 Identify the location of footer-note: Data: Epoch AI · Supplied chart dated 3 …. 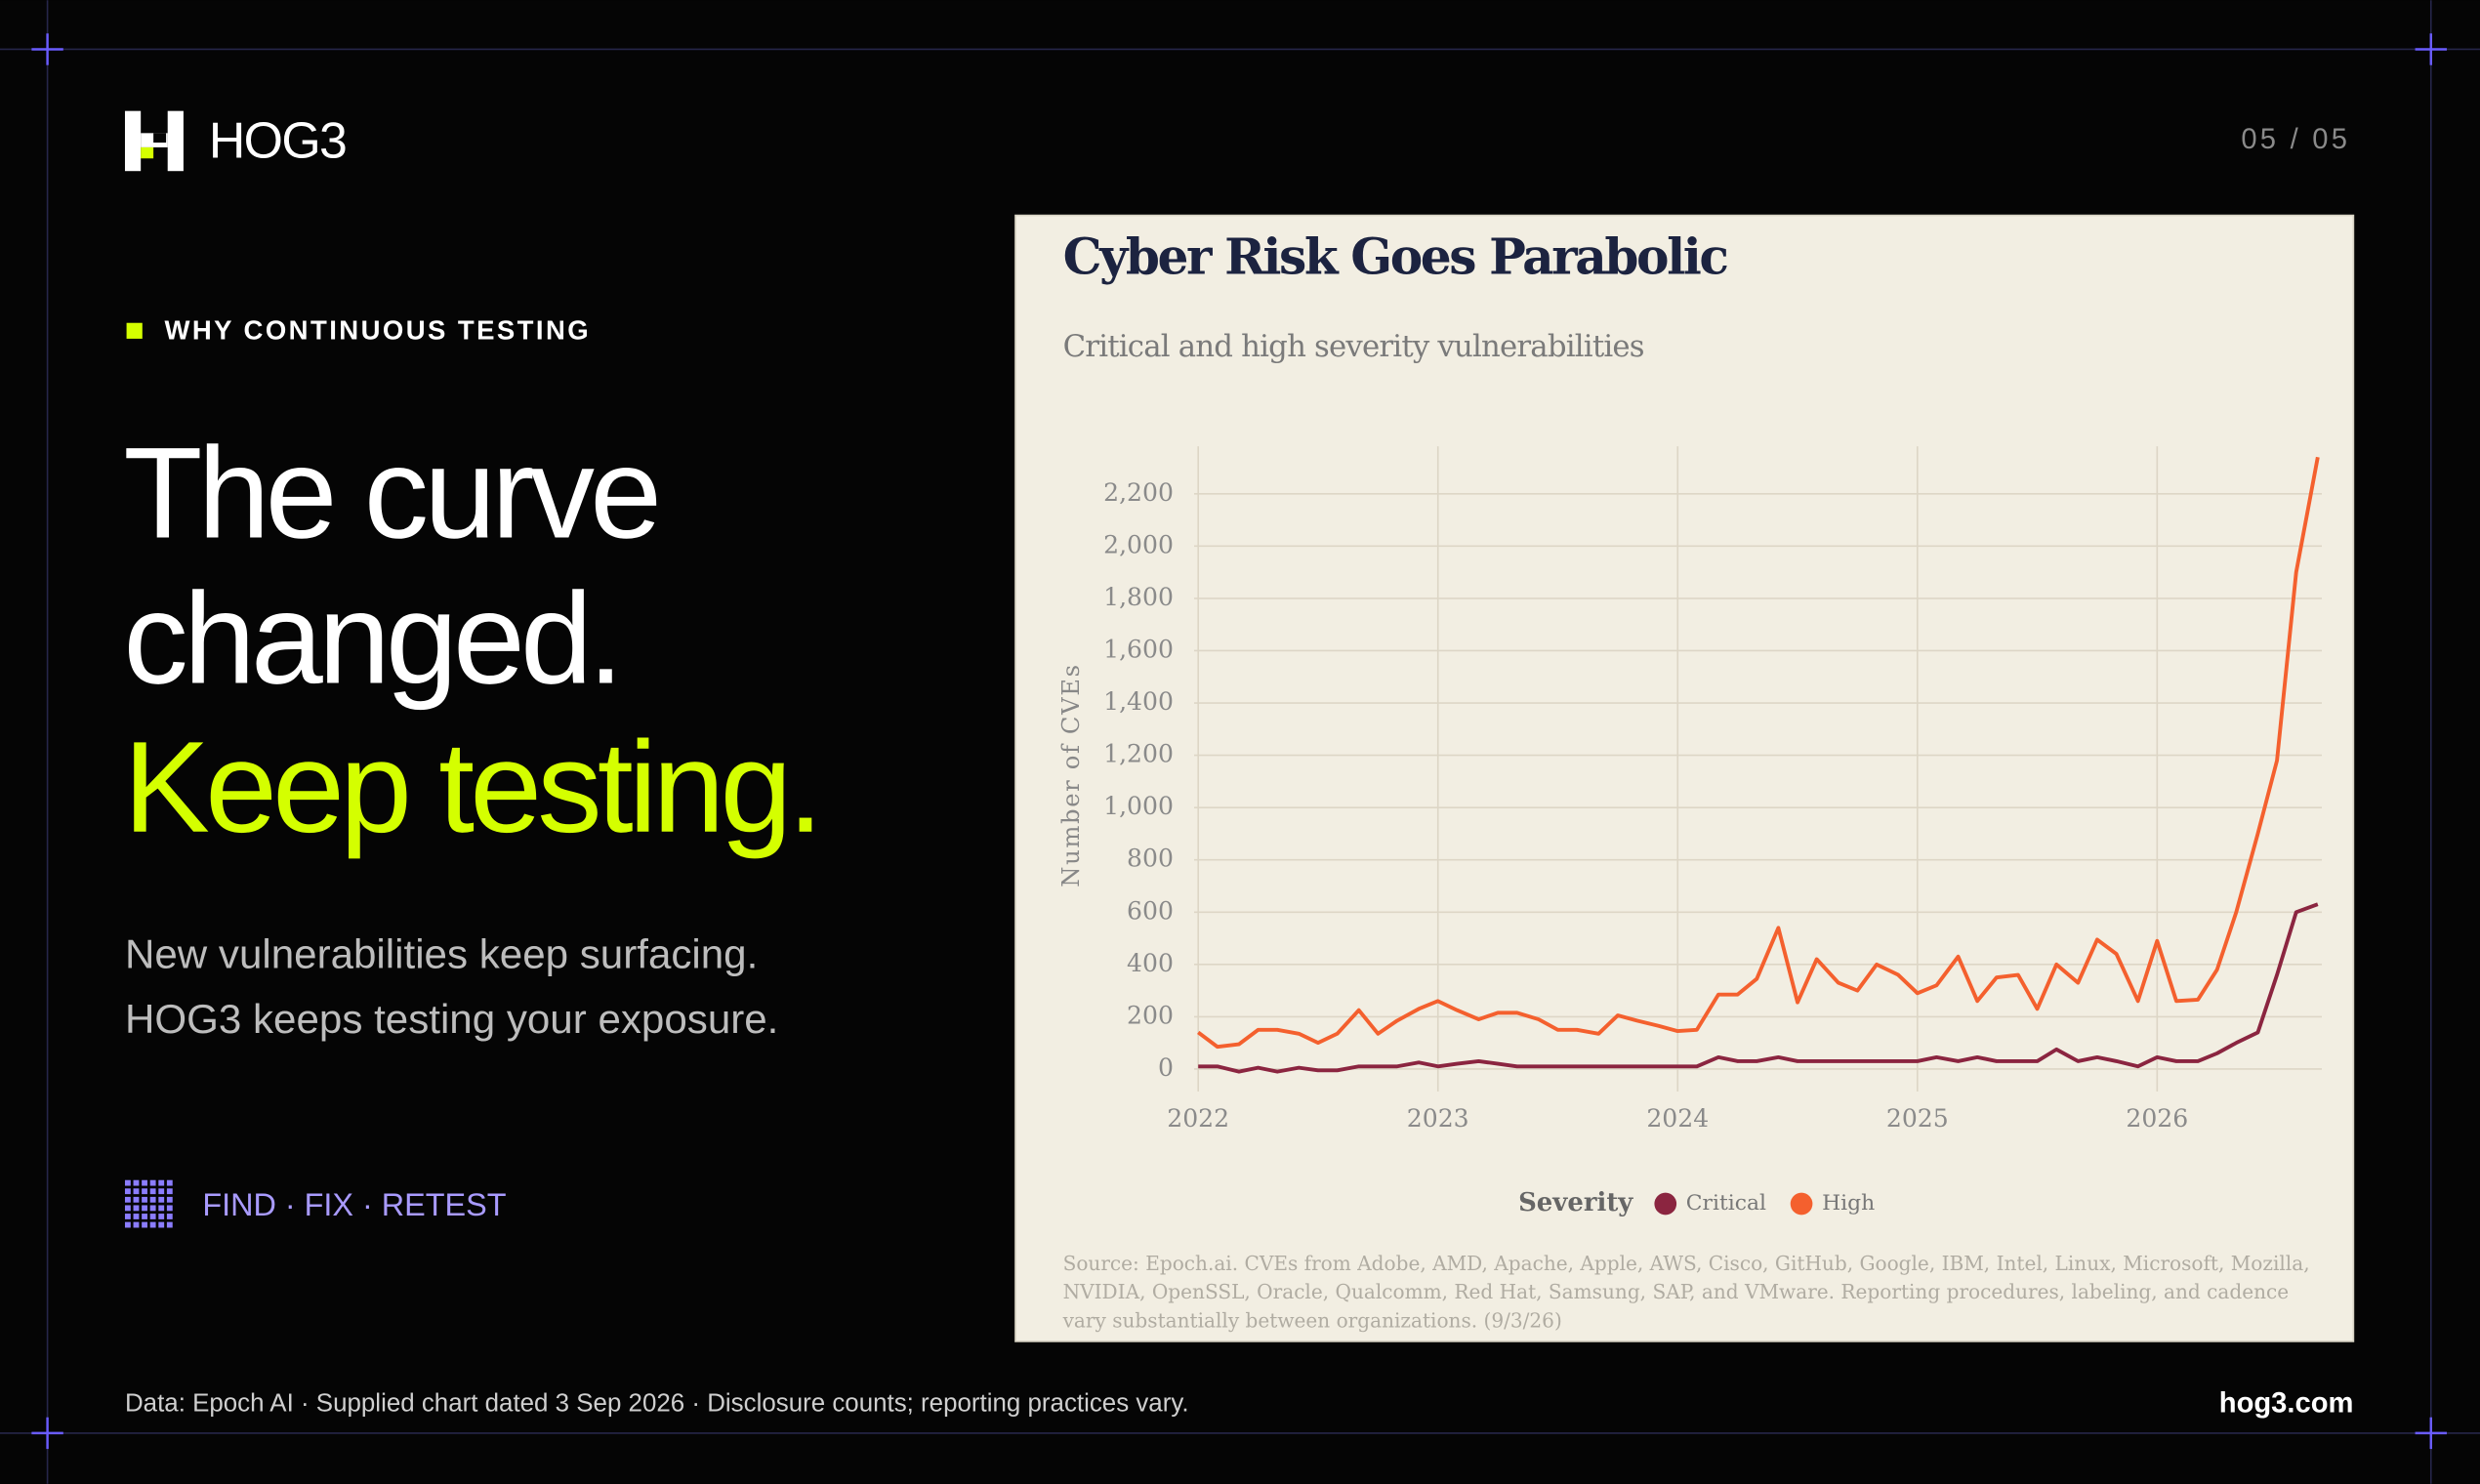
(657, 1404).